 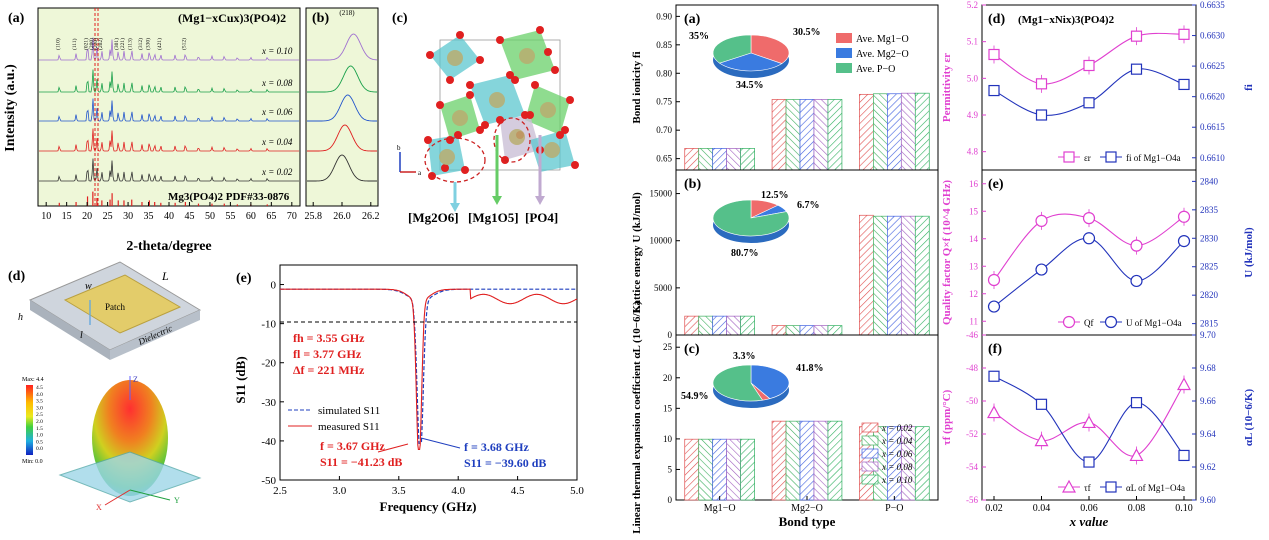 What do you see at coordinates (808, 205) in the screenshot?
I see `pie-label: 6.7%` at bounding box center [808, 205].